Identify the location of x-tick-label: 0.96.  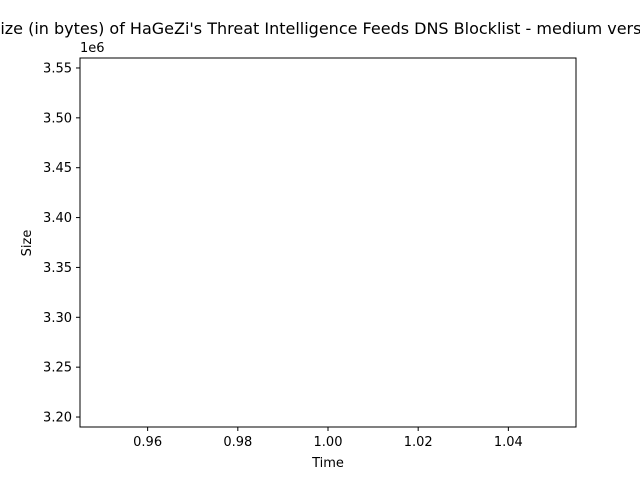
(147, 442).